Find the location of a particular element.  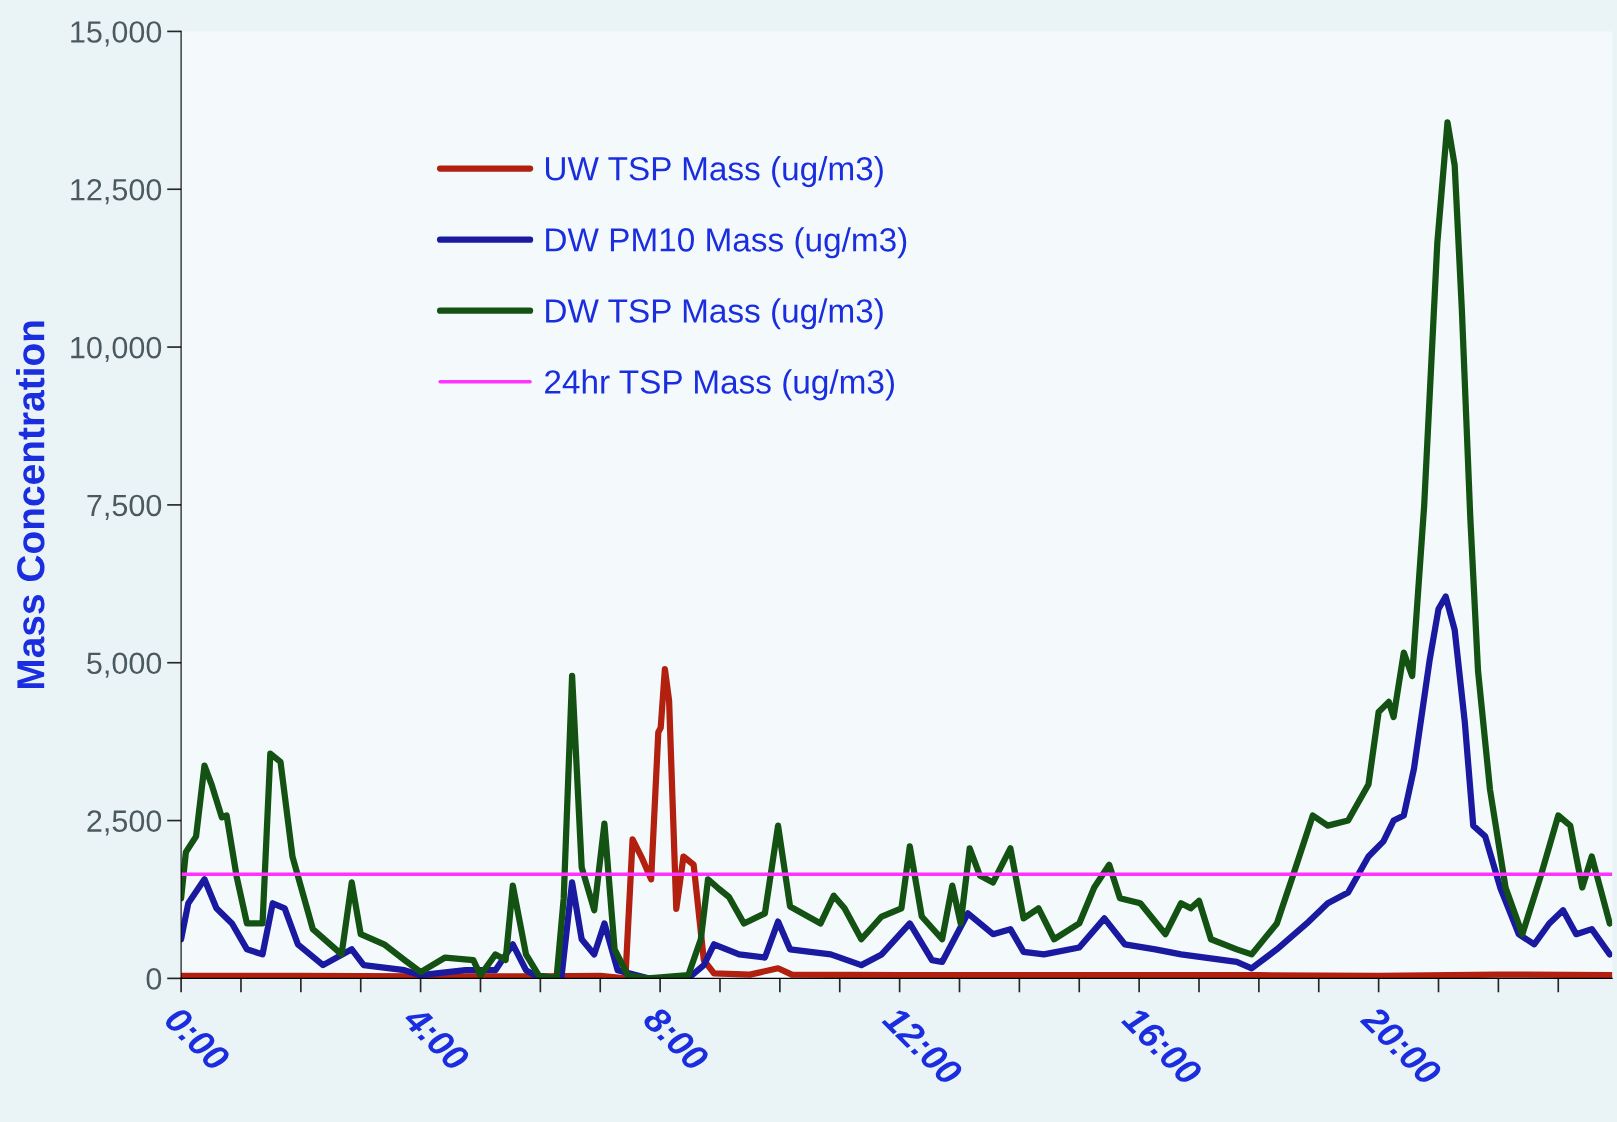

legend-label: DW TSP Mass (ug/m3) is located at coordinates (714, 314).